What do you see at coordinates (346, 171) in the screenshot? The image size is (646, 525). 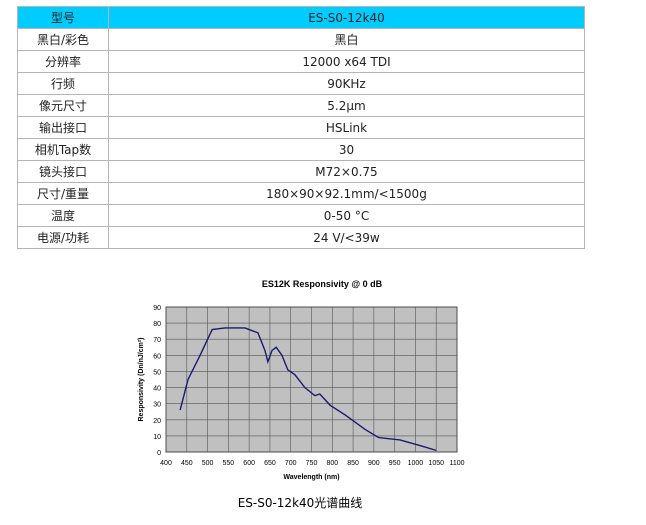 I see `table-cell: M72×0.75` at bounding box center [346, 171].